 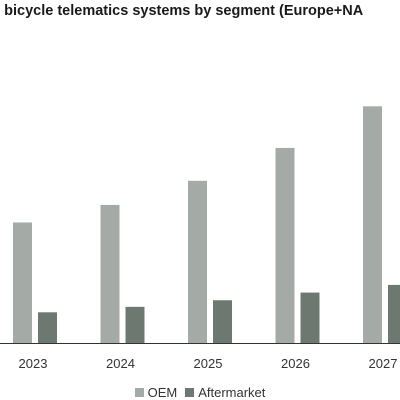 I want to click on legend-swatch-oem, so click(x=139, y=392).